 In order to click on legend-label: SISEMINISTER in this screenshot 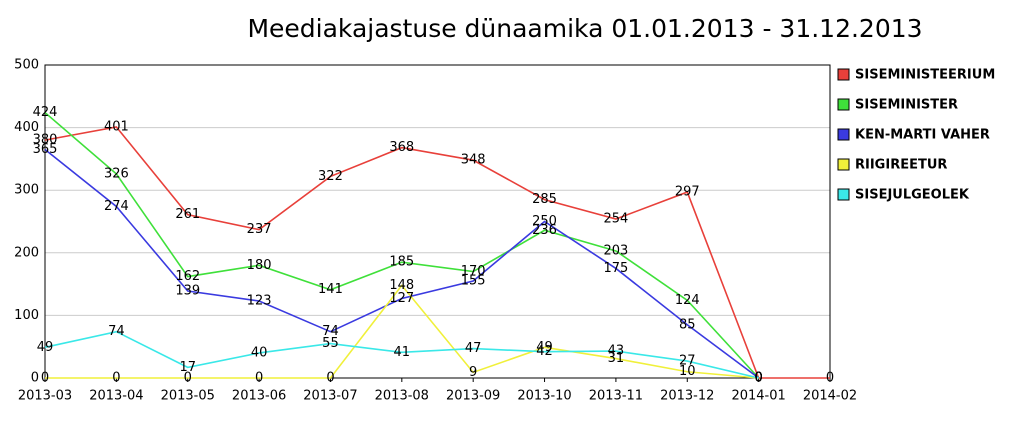, I will do `click(906, 105)`.